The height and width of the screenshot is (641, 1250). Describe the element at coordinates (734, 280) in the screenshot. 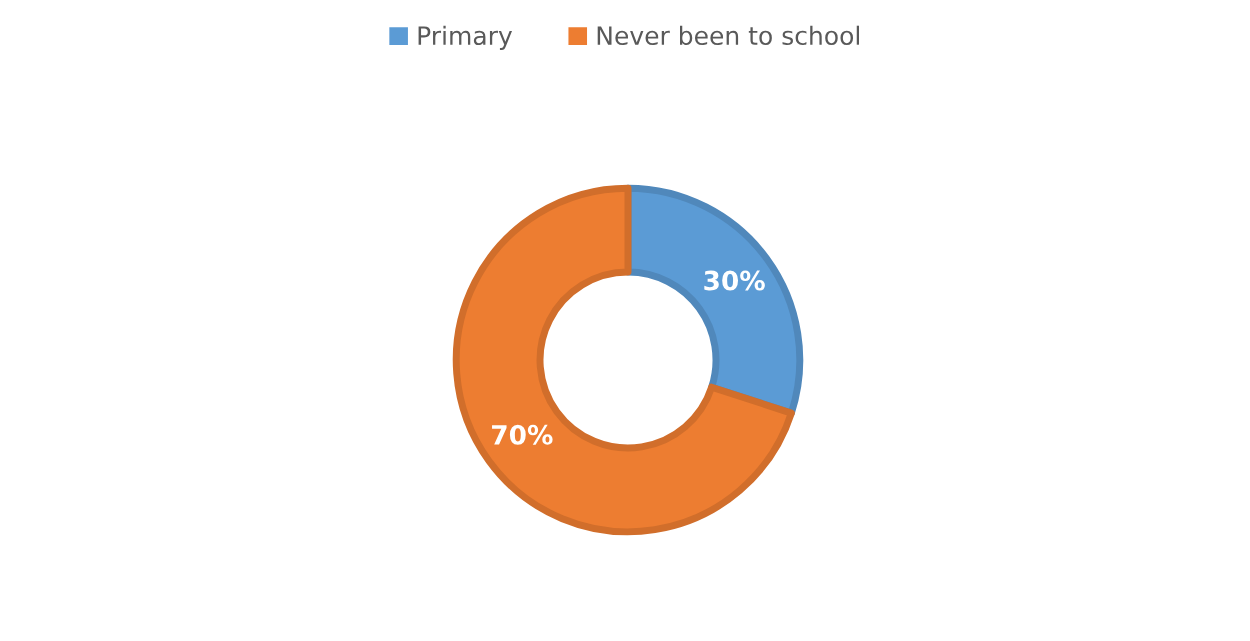

I see `data-label: 30%` at that location.